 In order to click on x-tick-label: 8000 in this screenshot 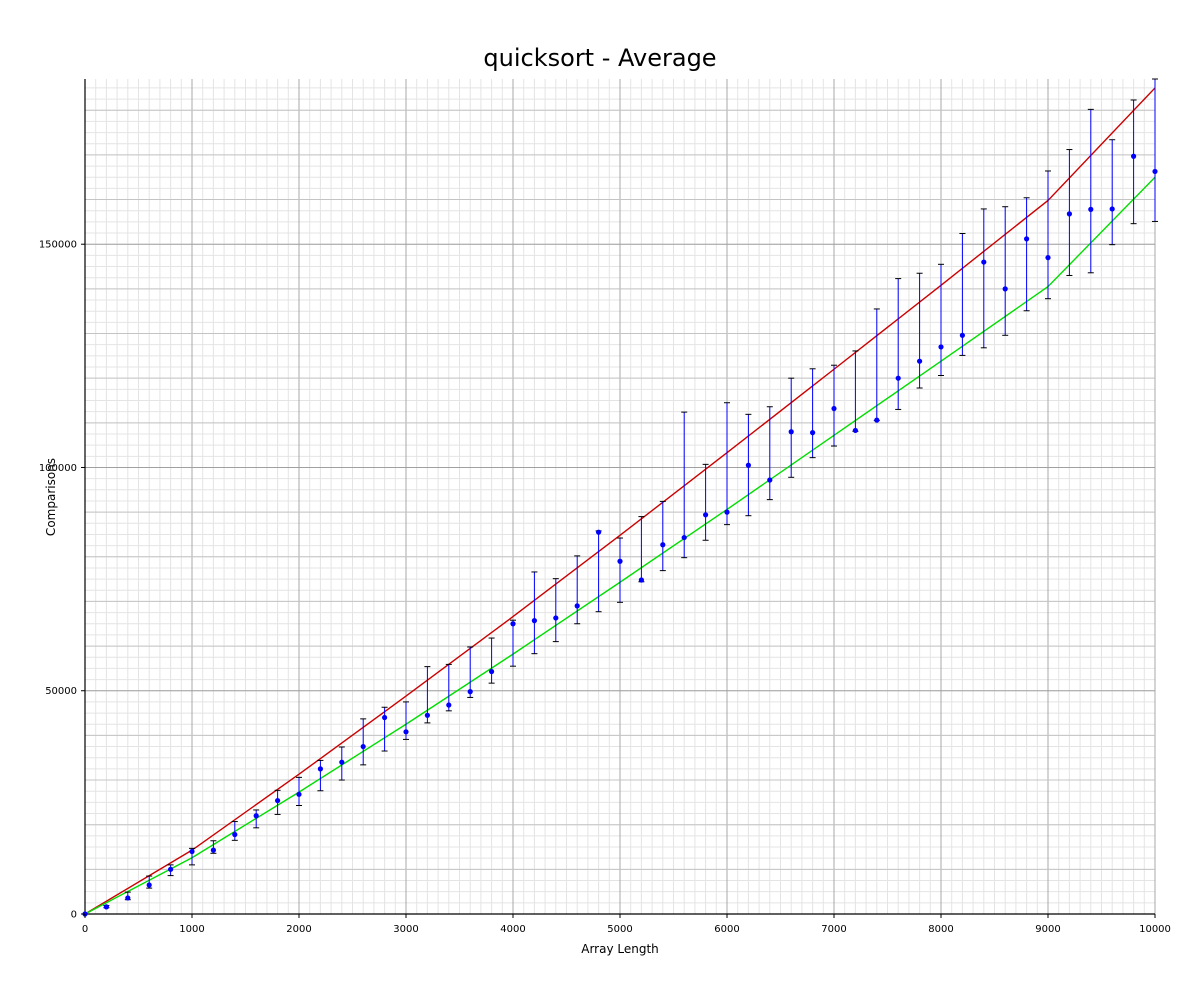, I will do `click(940, 929)`.